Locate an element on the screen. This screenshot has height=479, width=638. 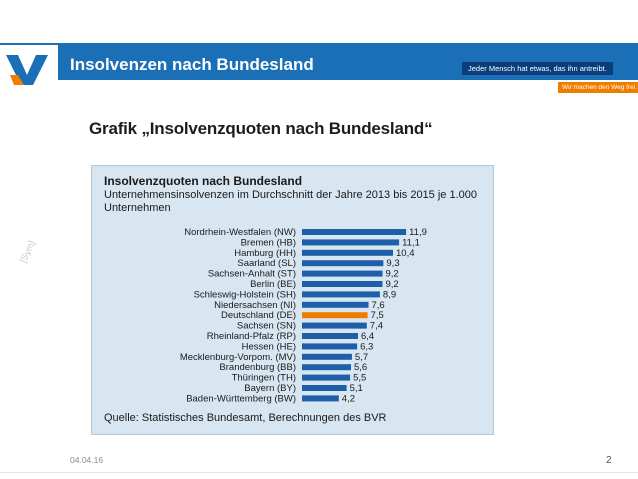
footer-divider is located at coordinates (319, 472).